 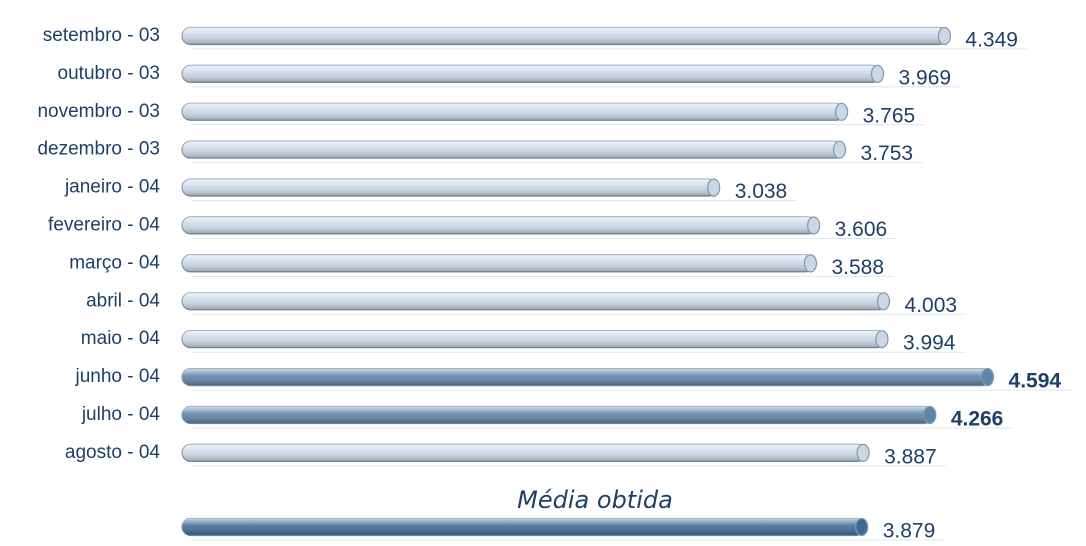 What do you see at coordinates (117, 376) in the screenshot?
I see `category-label: junho - 04` at bounding box center [117, 376].